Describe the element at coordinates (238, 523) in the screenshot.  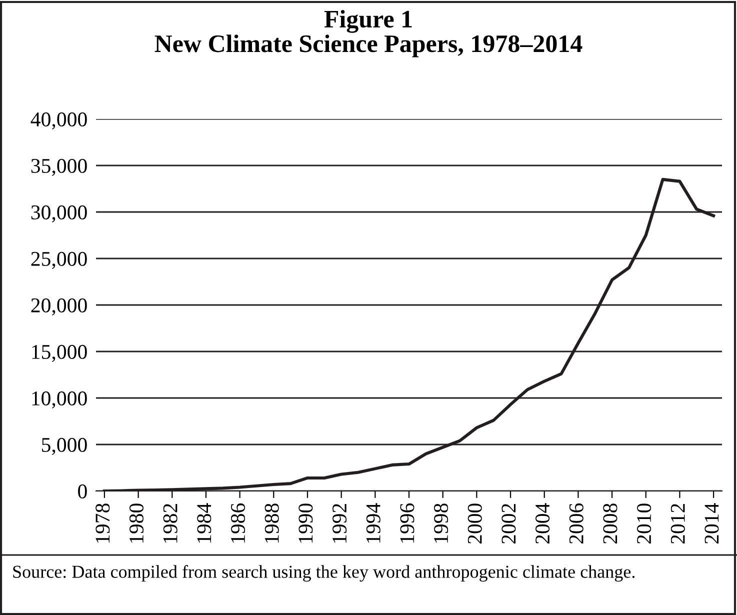
I see `x-tick-label: 1986` at that location.